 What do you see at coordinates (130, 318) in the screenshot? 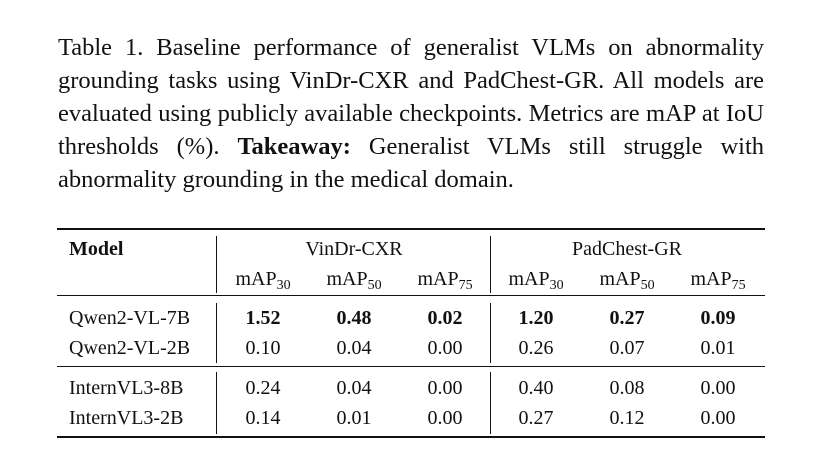
I see `table-row-model: Qwen2-VL-7B` at bounding box center [130, 318].